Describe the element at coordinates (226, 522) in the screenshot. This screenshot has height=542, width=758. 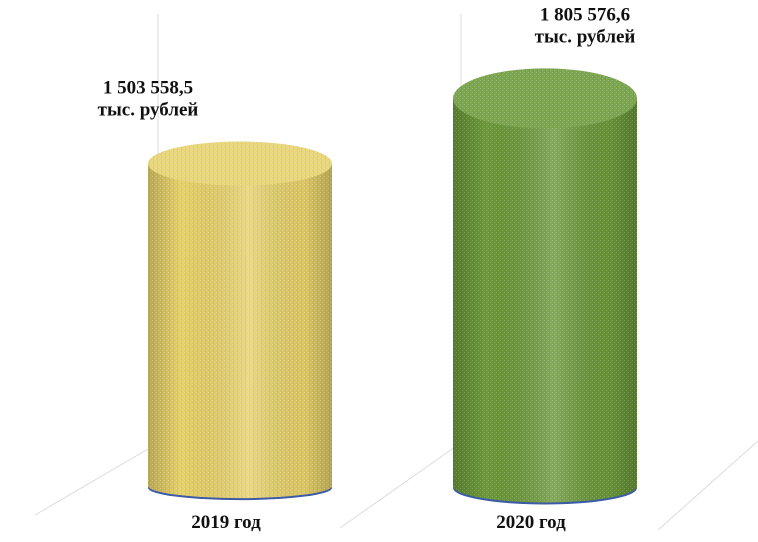
I see `category-label-1: 2019 год` at that location.